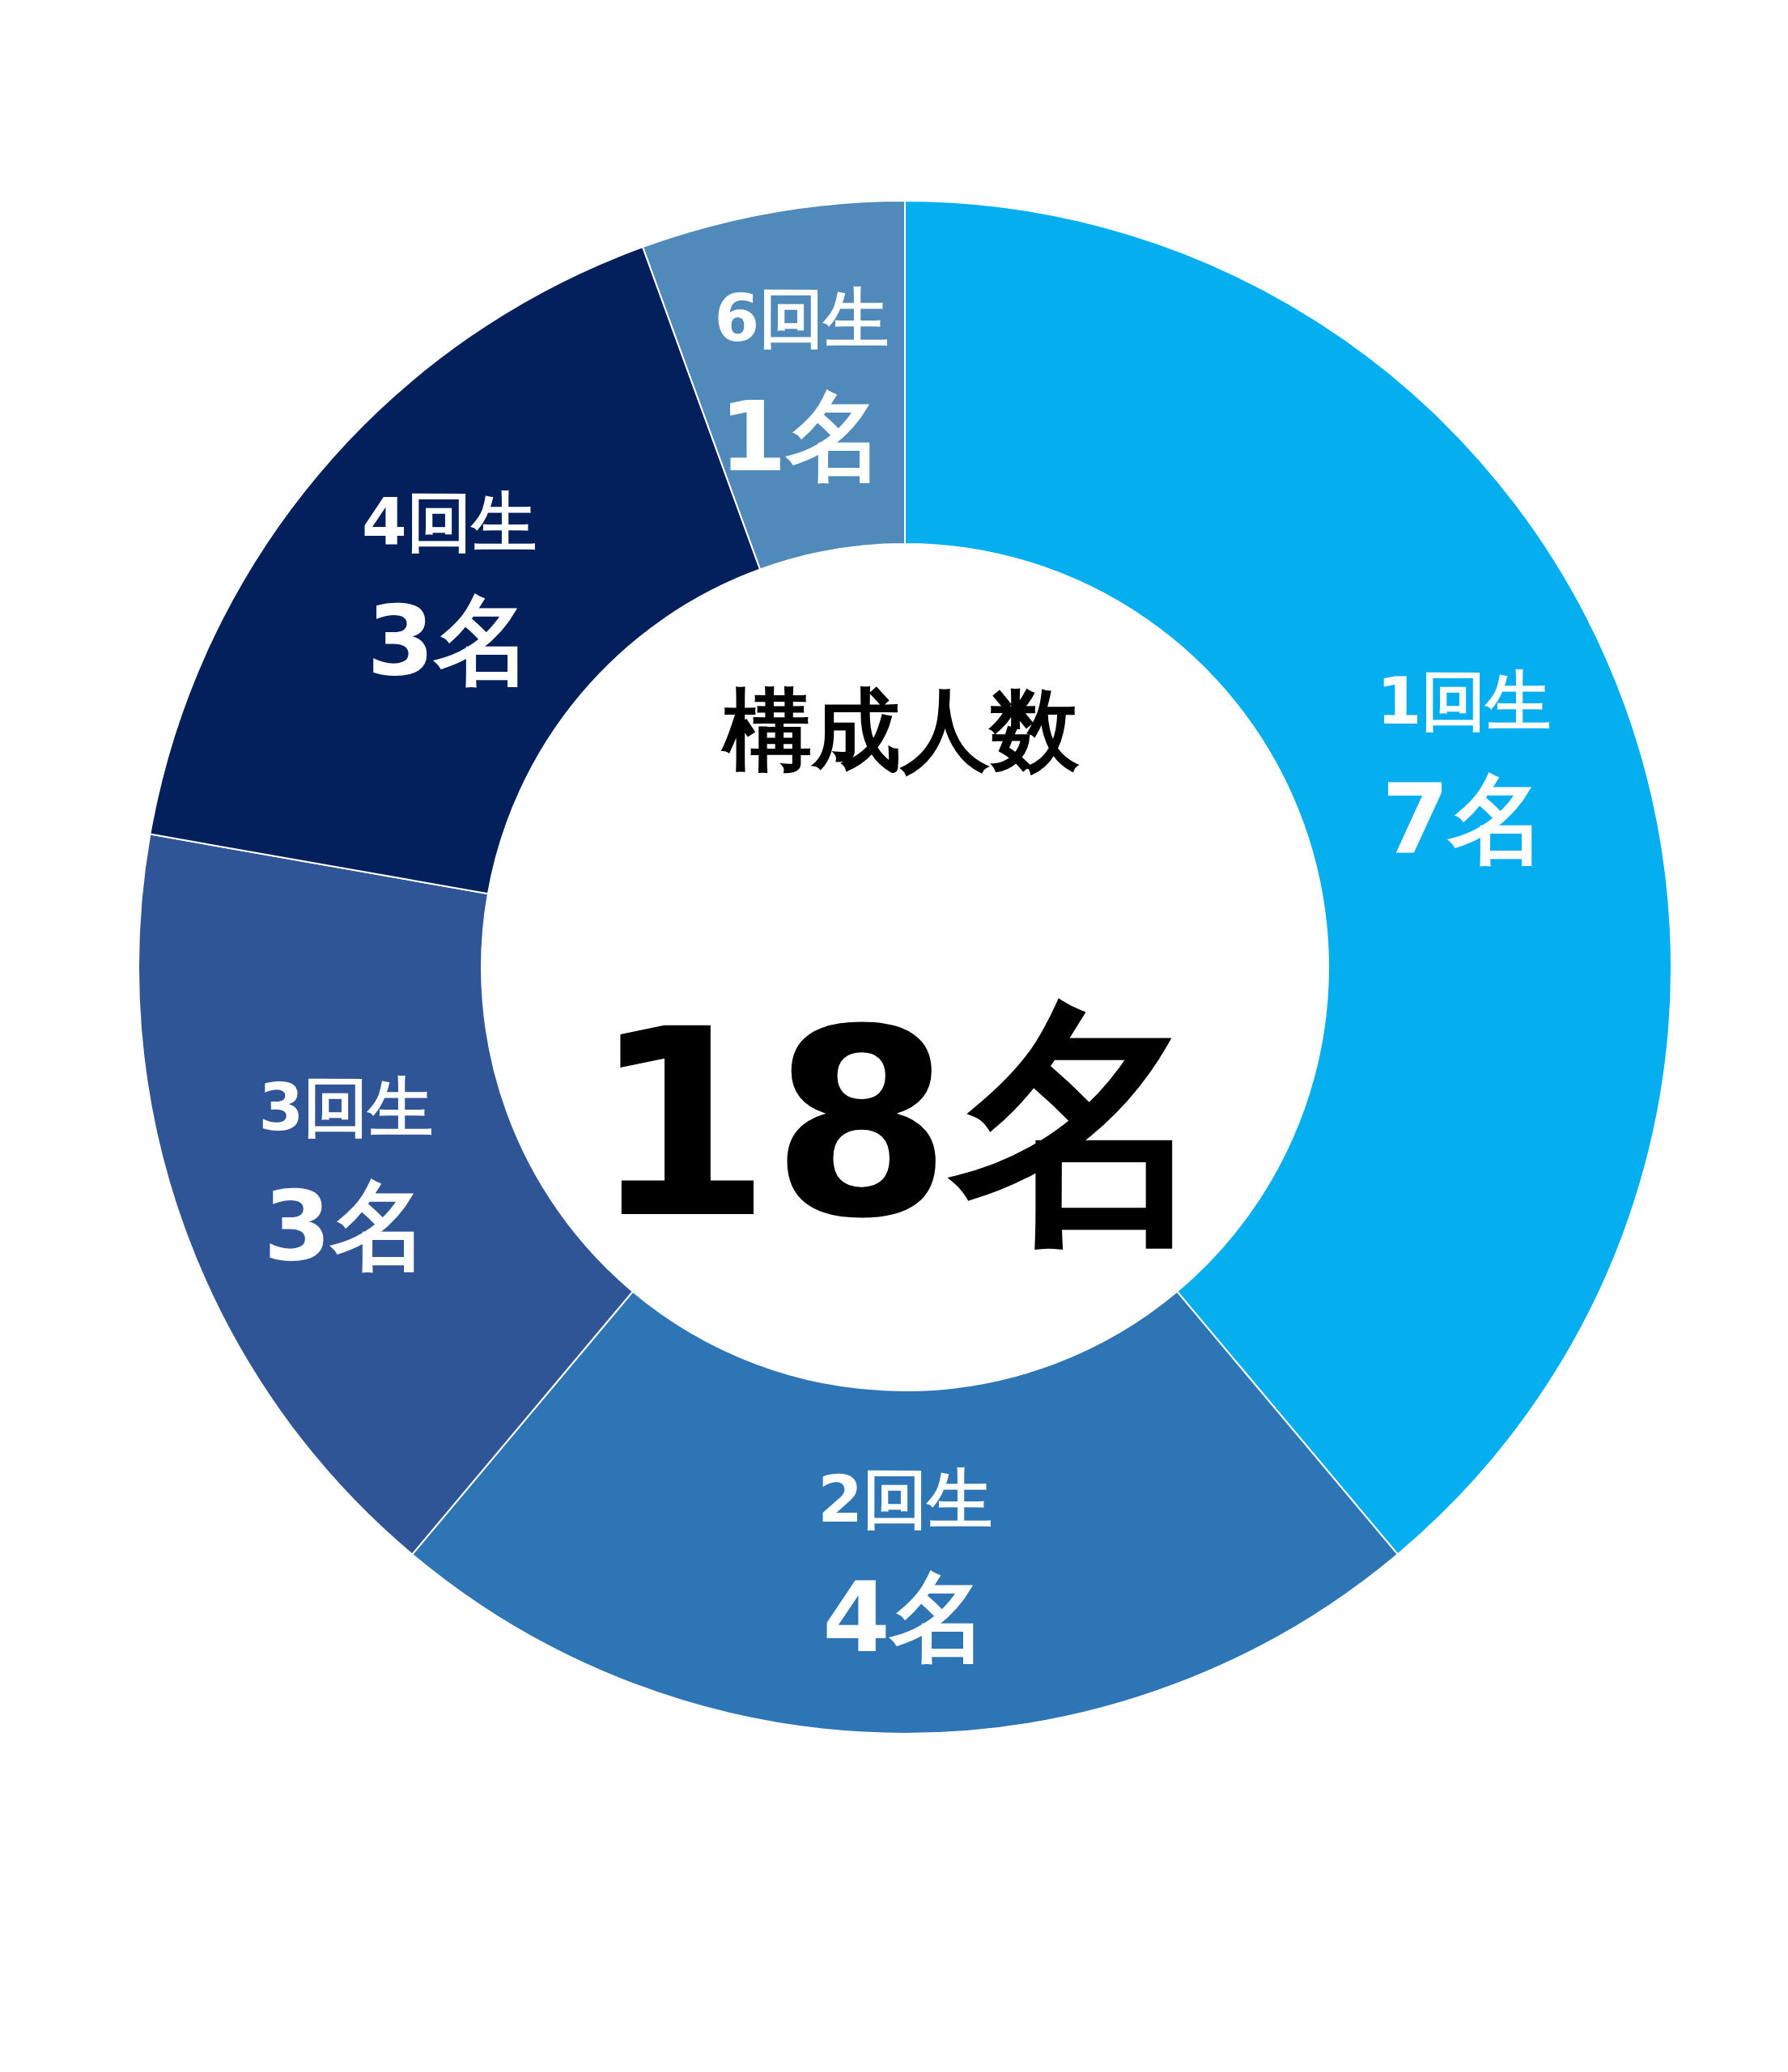  Describe the element at coordinates (1464, 701) in the screenshot. I see `slice-label: 1回生` at that location.